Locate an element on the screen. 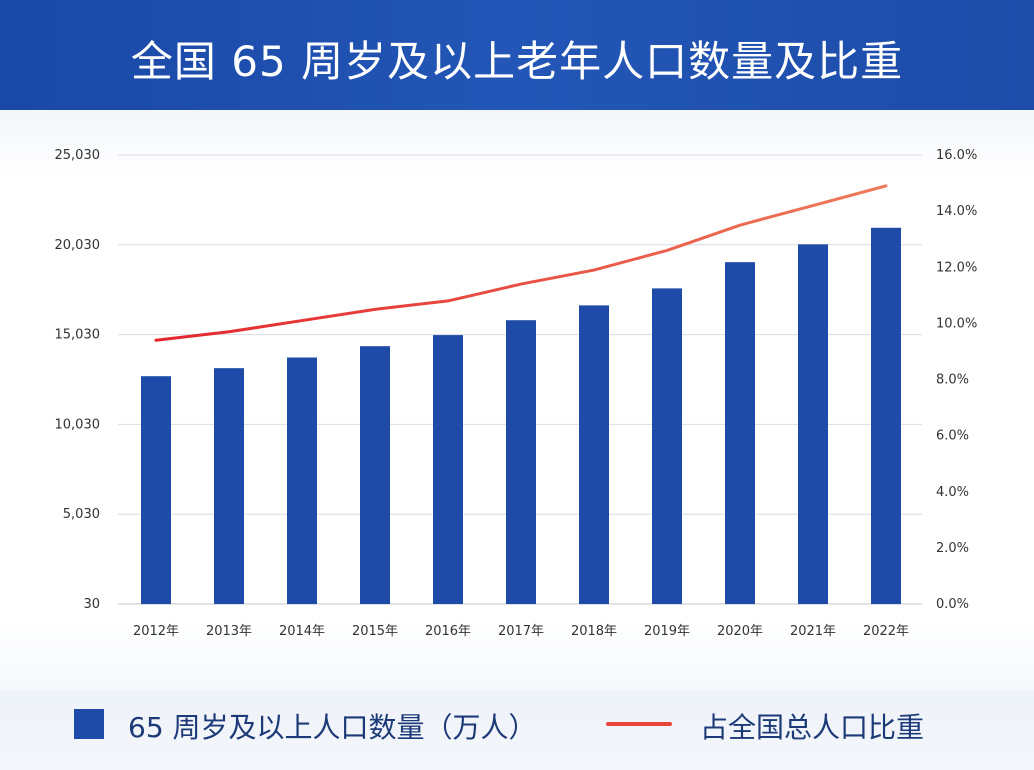  title-bar: 全国 65 周岁及以上老年人口数量及比重 is located at coordinates (517, 55).